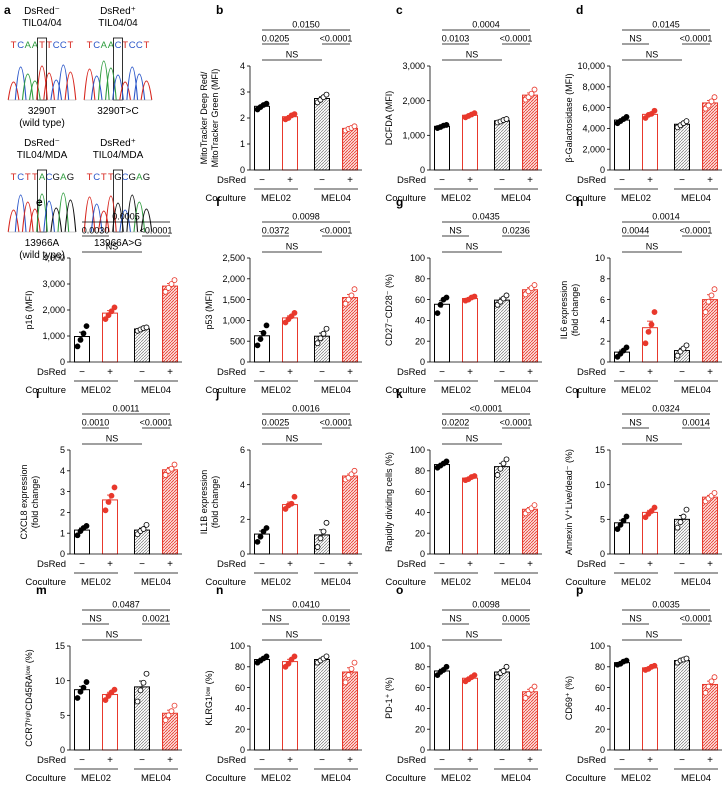  What do you see at coordinates (399, 394) in the screenshot?
I see `panel-letter: k` at bounding box center [399, 394].